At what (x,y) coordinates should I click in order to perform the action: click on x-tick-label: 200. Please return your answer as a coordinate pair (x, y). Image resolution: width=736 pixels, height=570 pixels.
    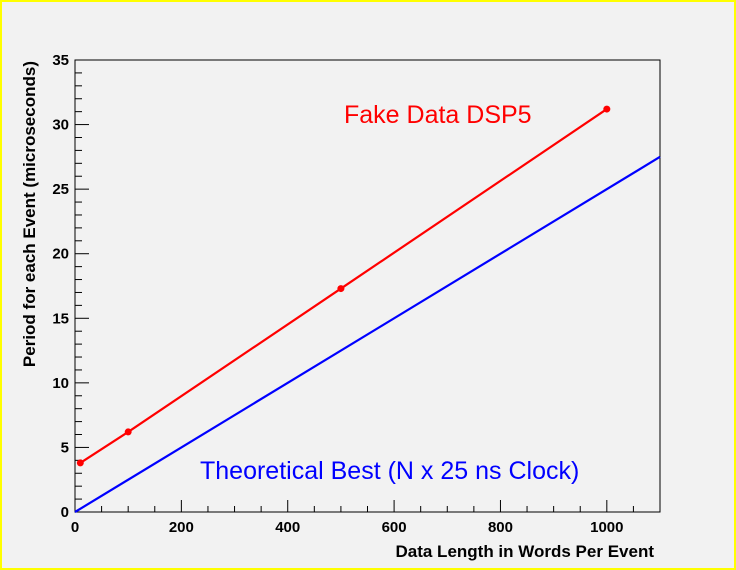
    Looking at the image, I should click on (181, 527).